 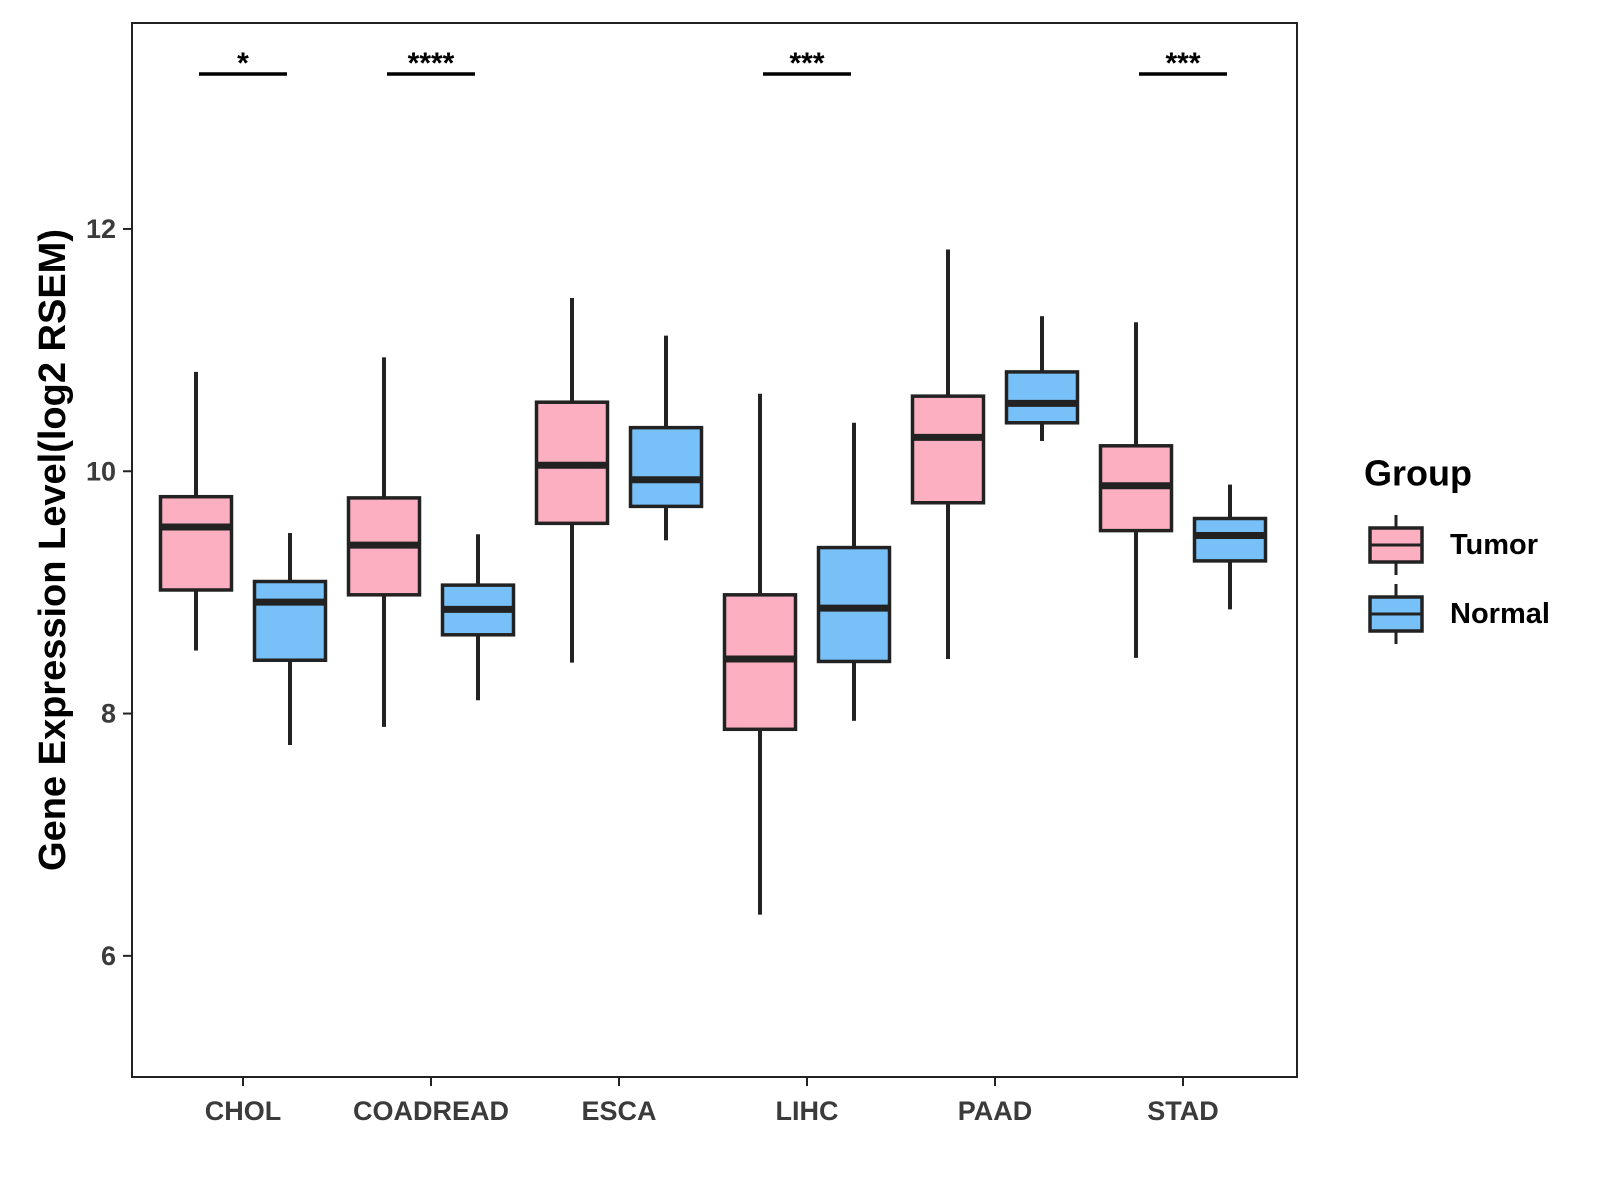 I want to click on box-normal-lihc, so click(x=854, y=571).